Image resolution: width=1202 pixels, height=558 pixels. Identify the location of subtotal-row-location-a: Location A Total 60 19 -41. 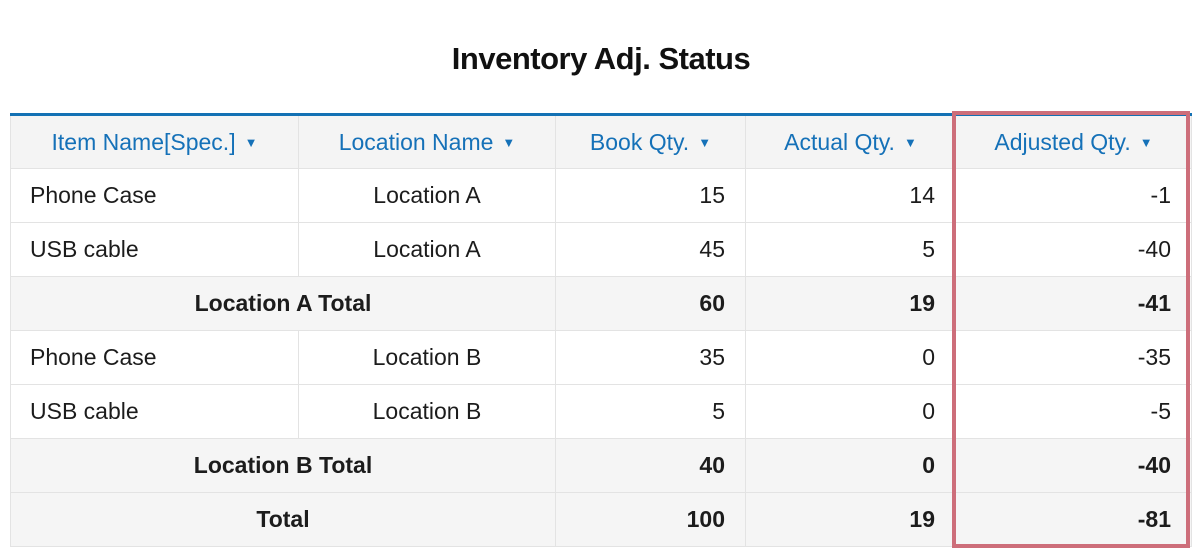
(601, 303).